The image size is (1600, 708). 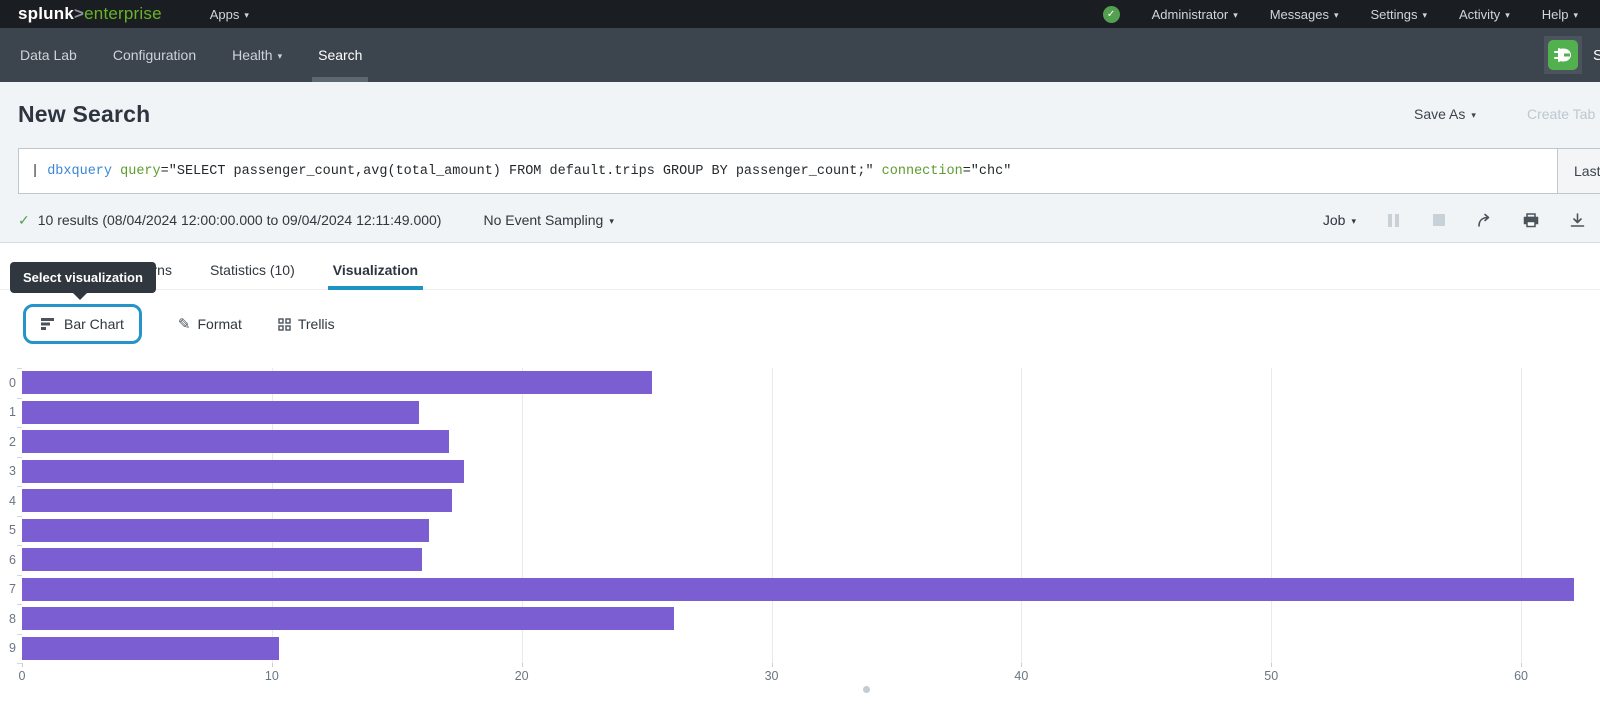 What do you see at coordinates (80, 171) in the screenshot?
I see `query-segment: dbxquery` at bounding box center [80, 171].